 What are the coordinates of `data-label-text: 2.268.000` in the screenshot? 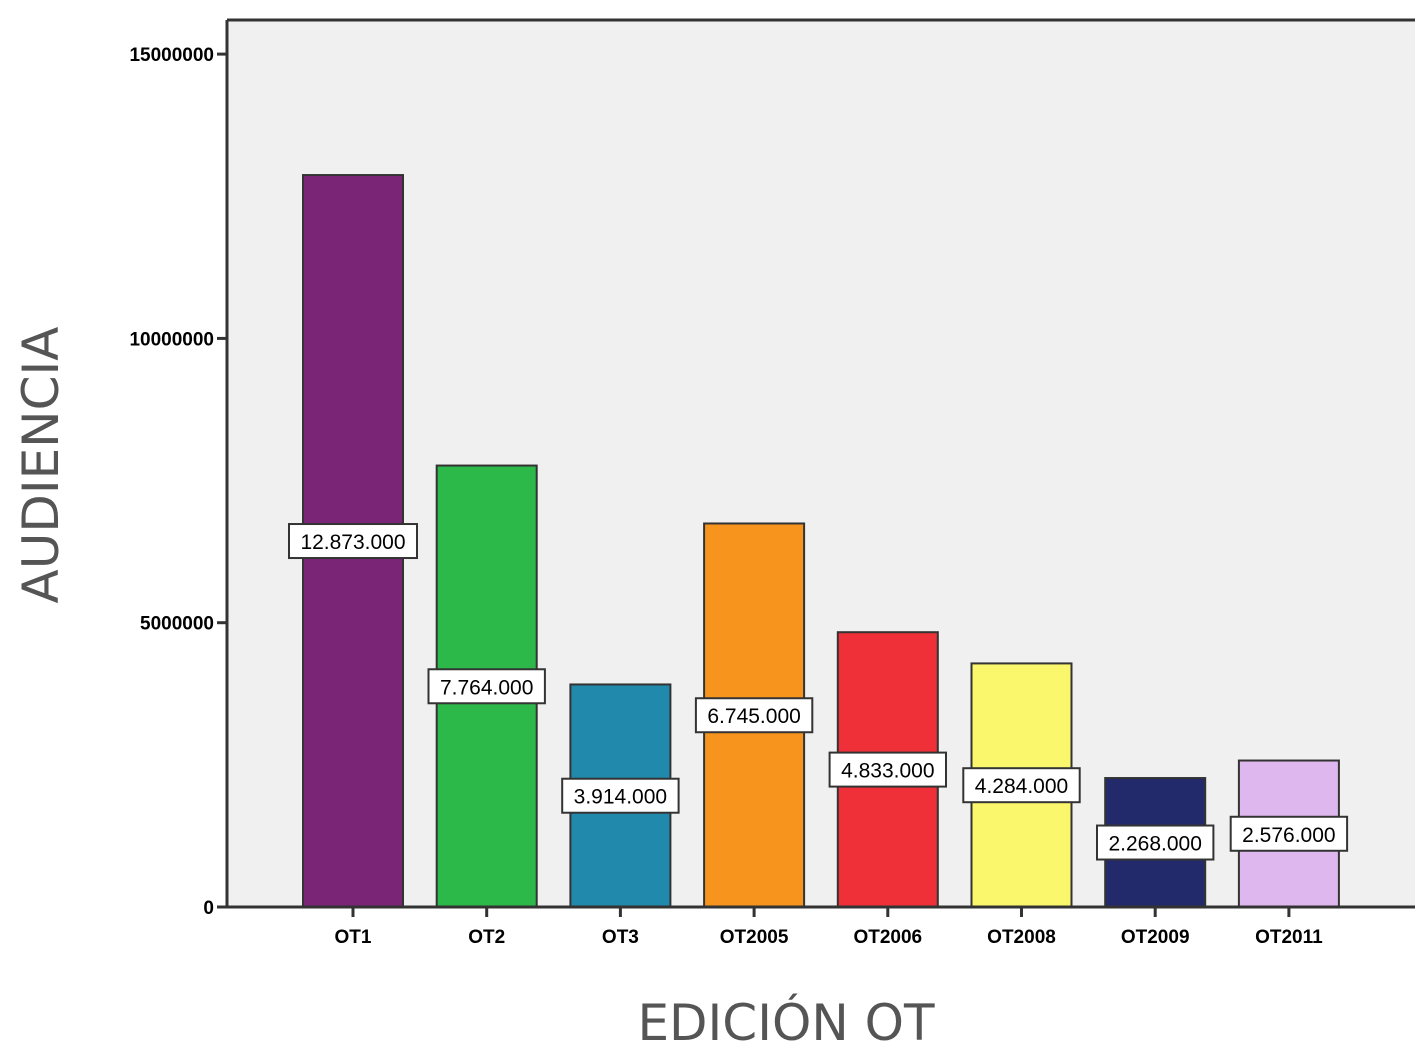 It's located at (1154, 844).